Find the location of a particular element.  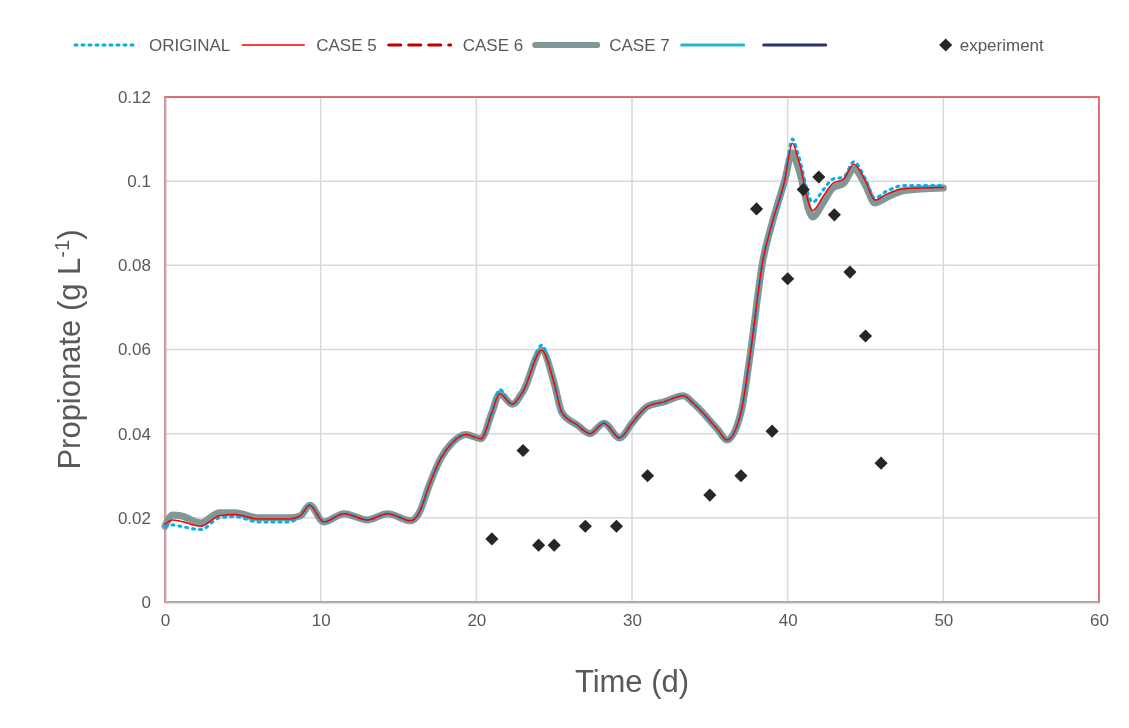

y-tick-label: 0.04 is located at coordinates (134, 434).